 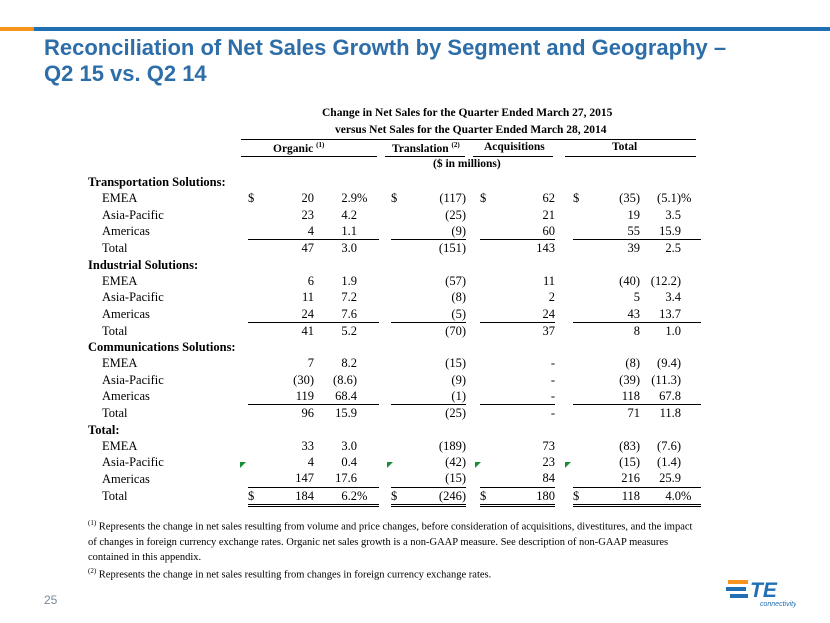 I want to click on translation-dollar: $, so click(x=394, y=198).